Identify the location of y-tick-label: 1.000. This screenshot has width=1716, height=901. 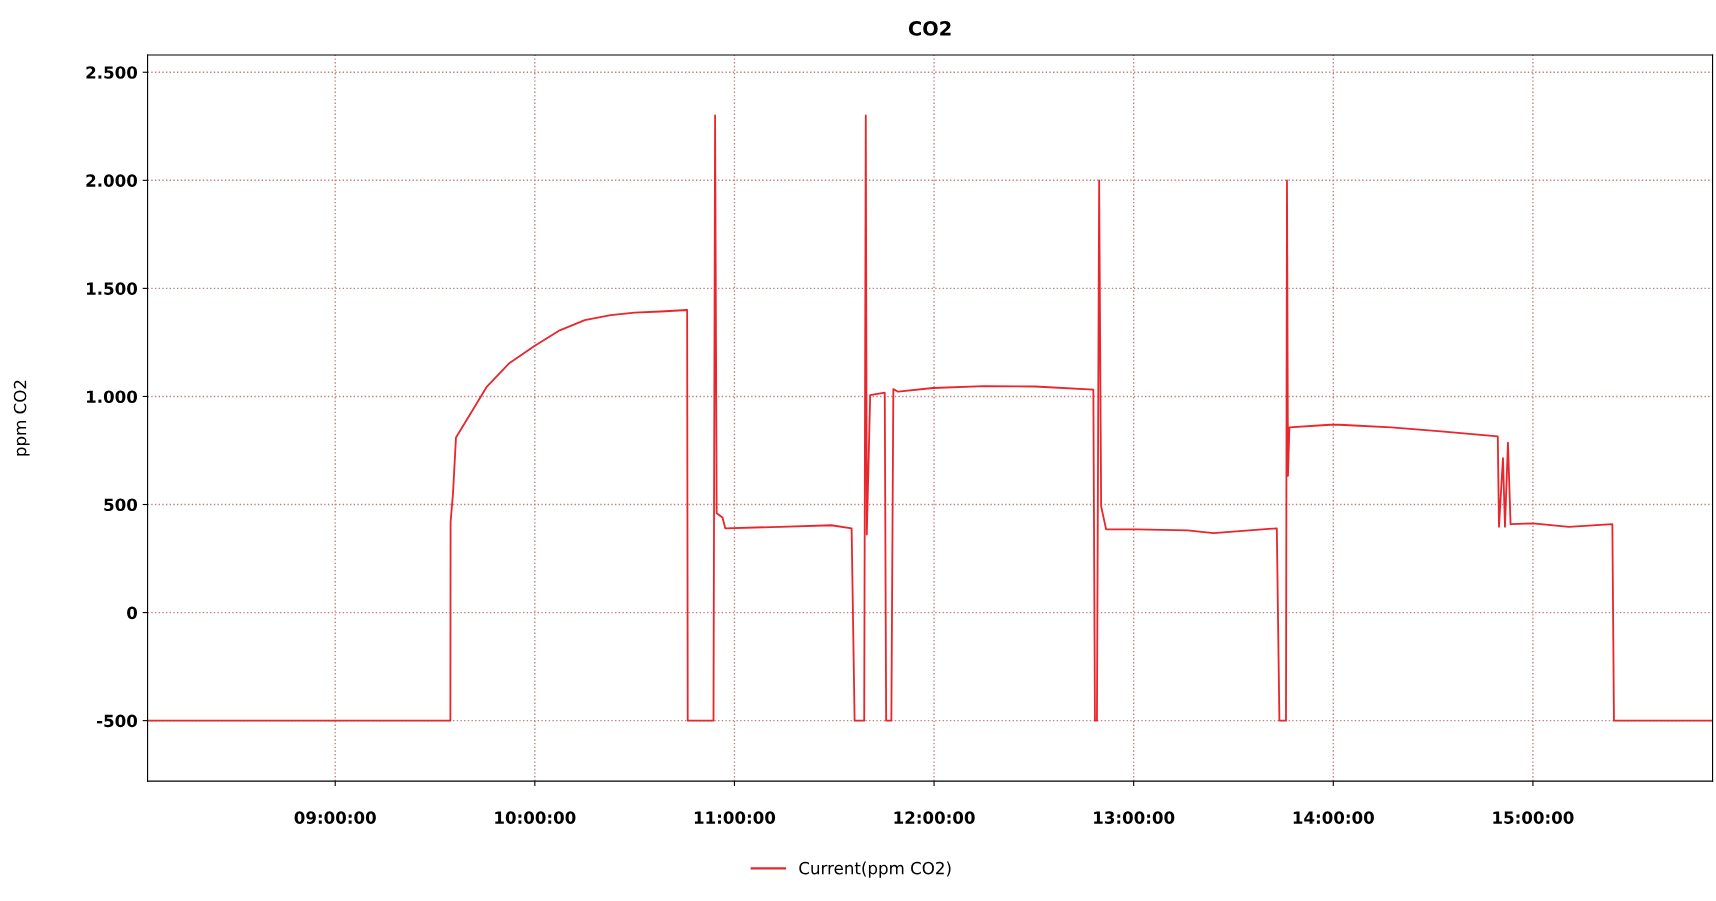
(112, 397).